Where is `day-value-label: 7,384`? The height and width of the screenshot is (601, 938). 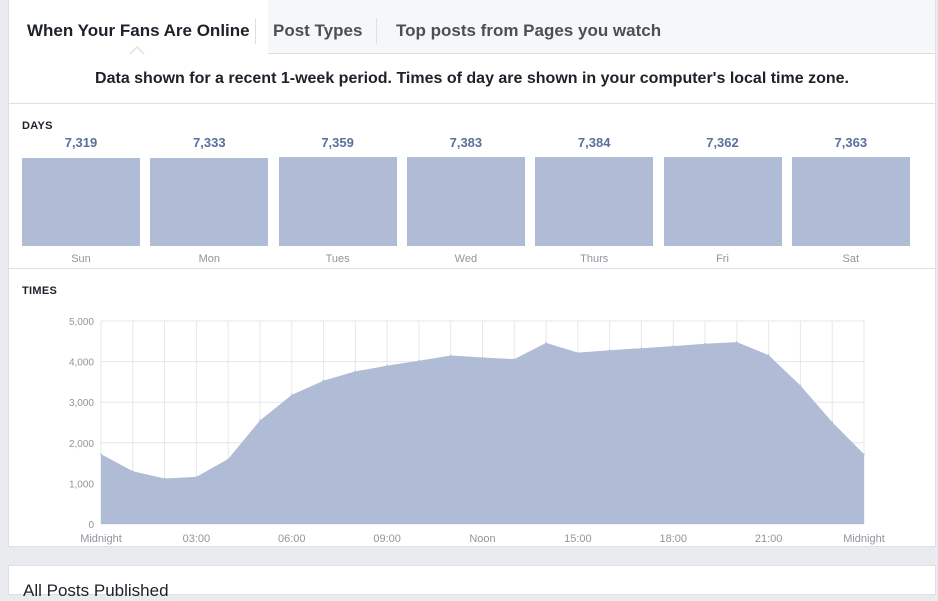 day-value-label: 7,384 is located at coordinates (594, 142).